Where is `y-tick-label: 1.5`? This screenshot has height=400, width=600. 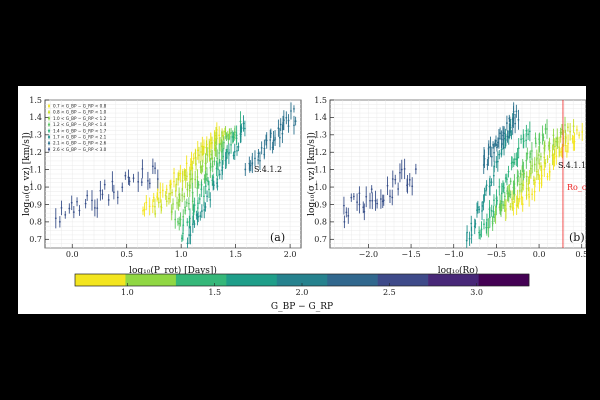 y-tick-label: 1.5 is located at coordinates (35, 100).